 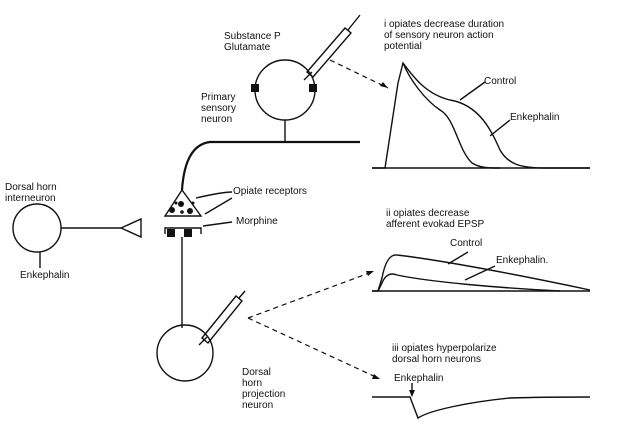 What do you see at coordinates (428, 213) in the screenshot?
I see `panel-ii-title-1: ii opiates decrease` at bounding box center [428, 213].